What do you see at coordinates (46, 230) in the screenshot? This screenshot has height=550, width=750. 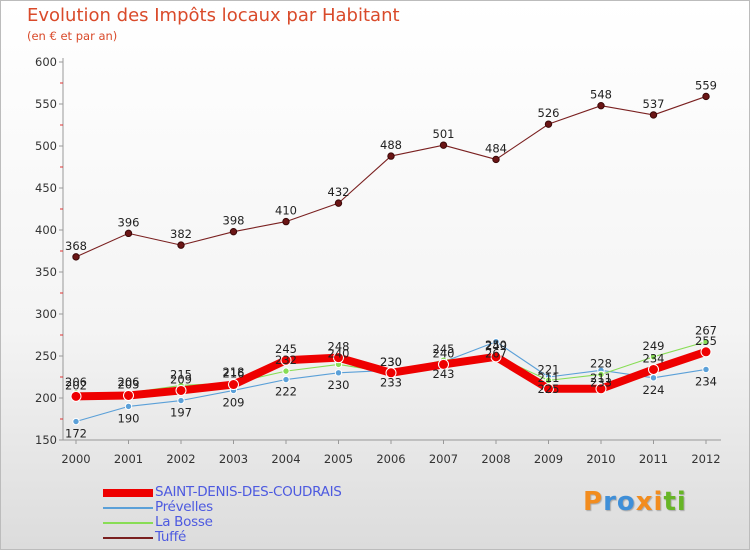 I see `y-tick-label: 400` at bounding box center [46, 230].